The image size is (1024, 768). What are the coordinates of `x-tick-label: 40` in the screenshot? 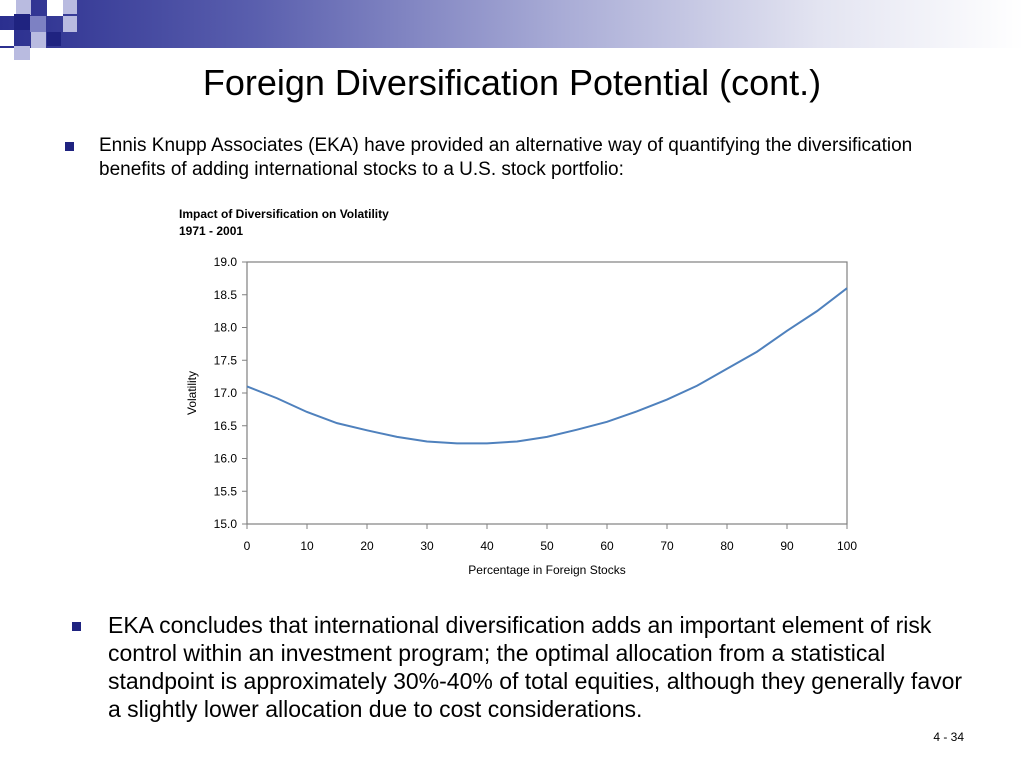 It's located at (487, 546).